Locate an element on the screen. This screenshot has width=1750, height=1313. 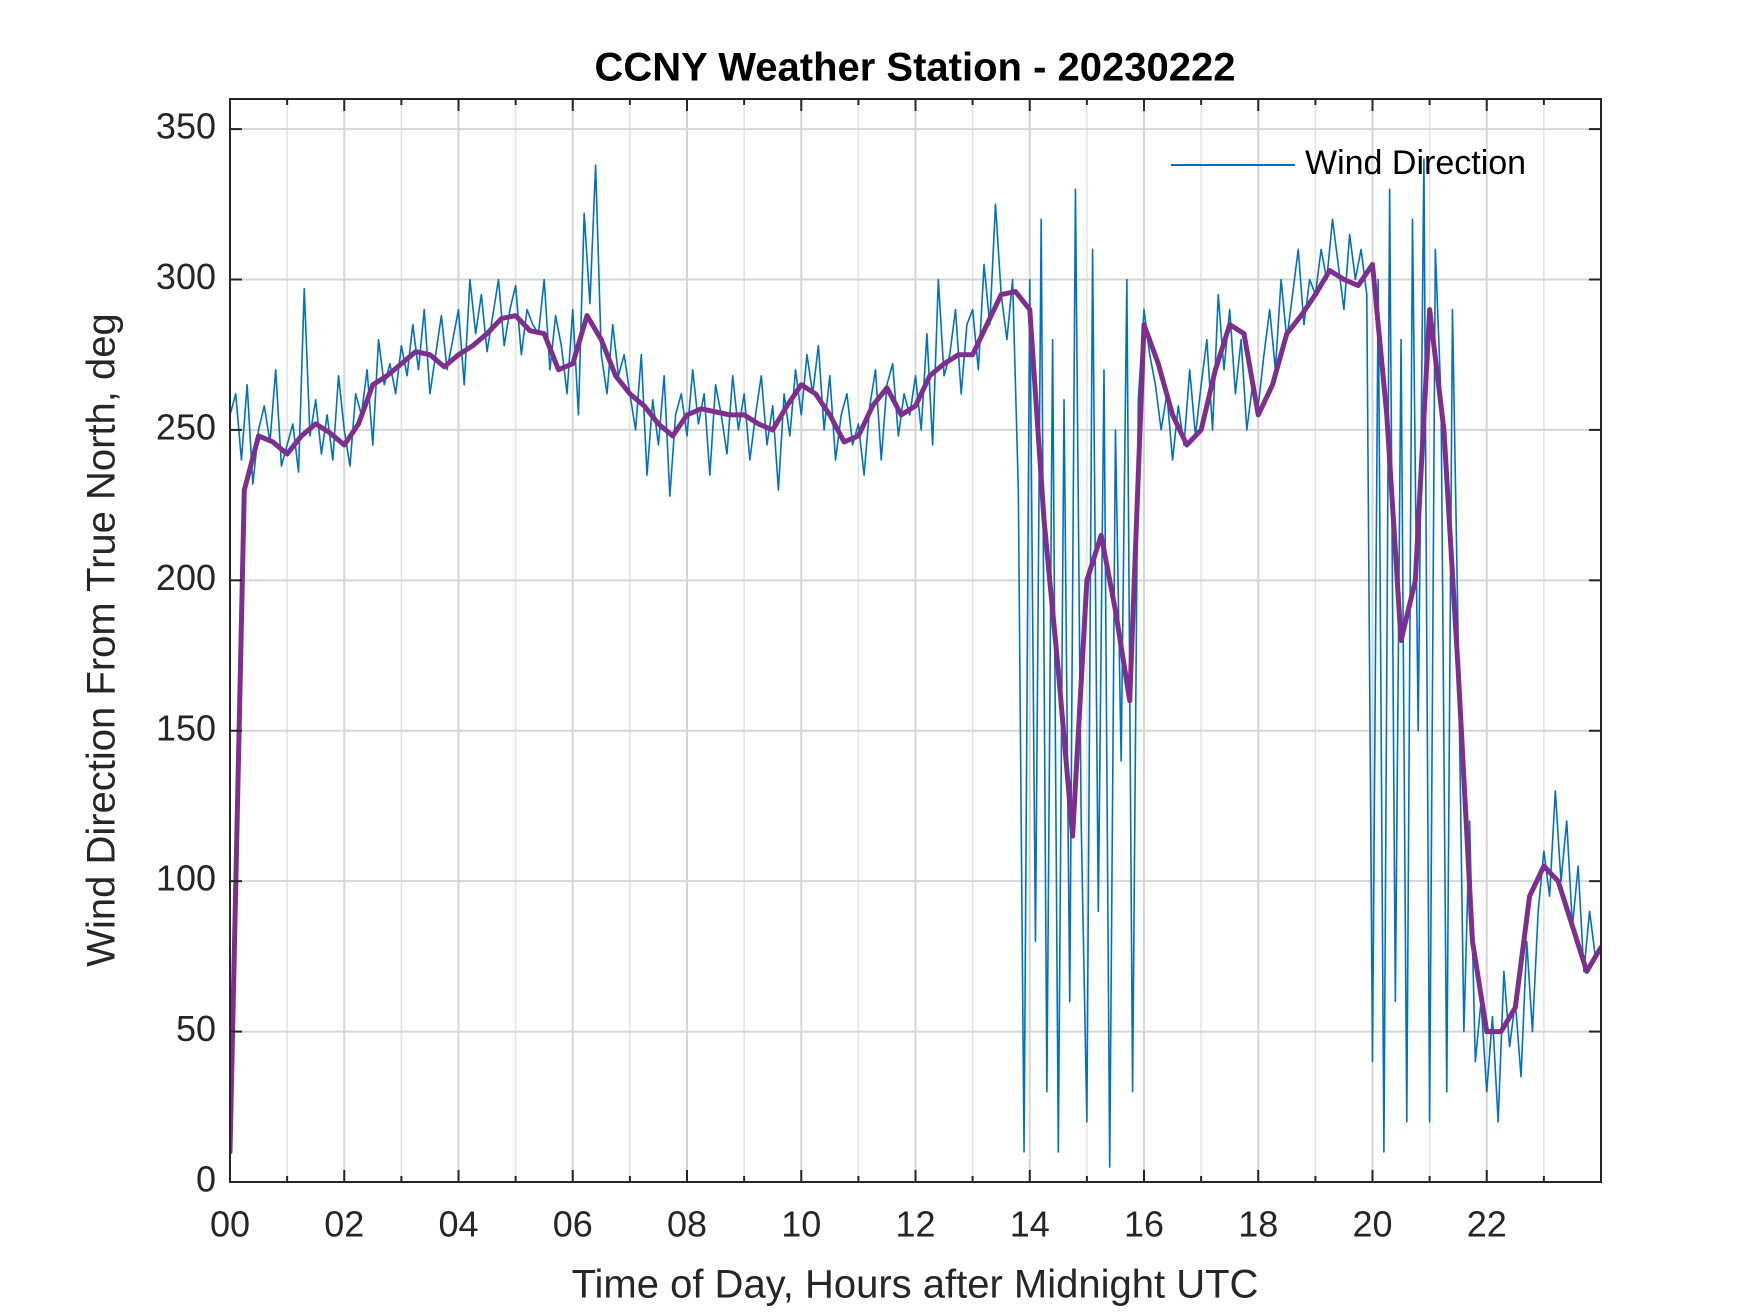
y-tick-label: 200 is located at coordinates (186, 577).